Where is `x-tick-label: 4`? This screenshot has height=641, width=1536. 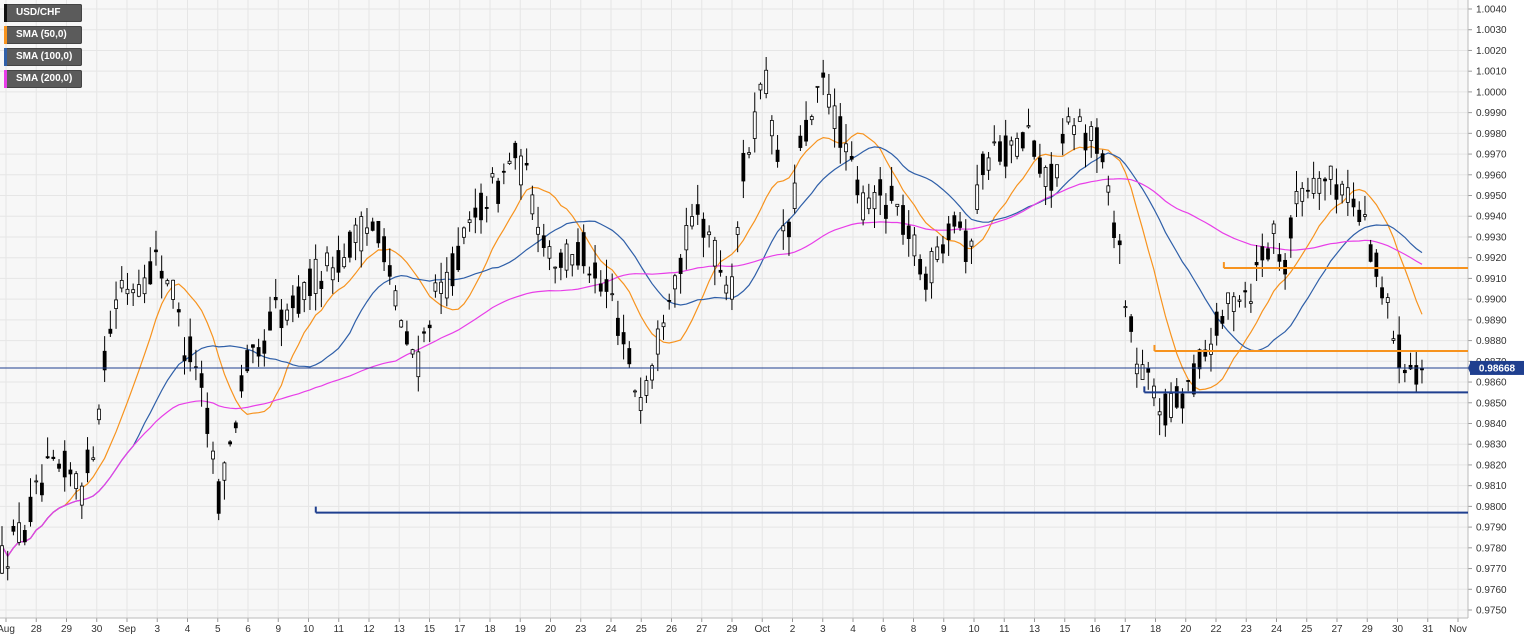
x-tick-label: 4 is located at coordinates (853, 629).